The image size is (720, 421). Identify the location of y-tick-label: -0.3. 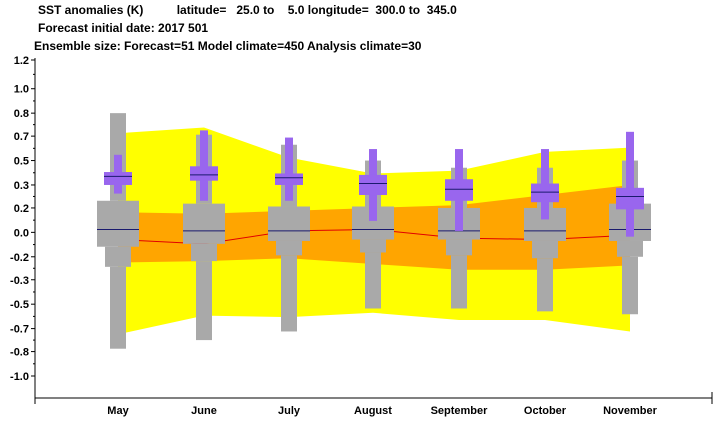
(19, 281).